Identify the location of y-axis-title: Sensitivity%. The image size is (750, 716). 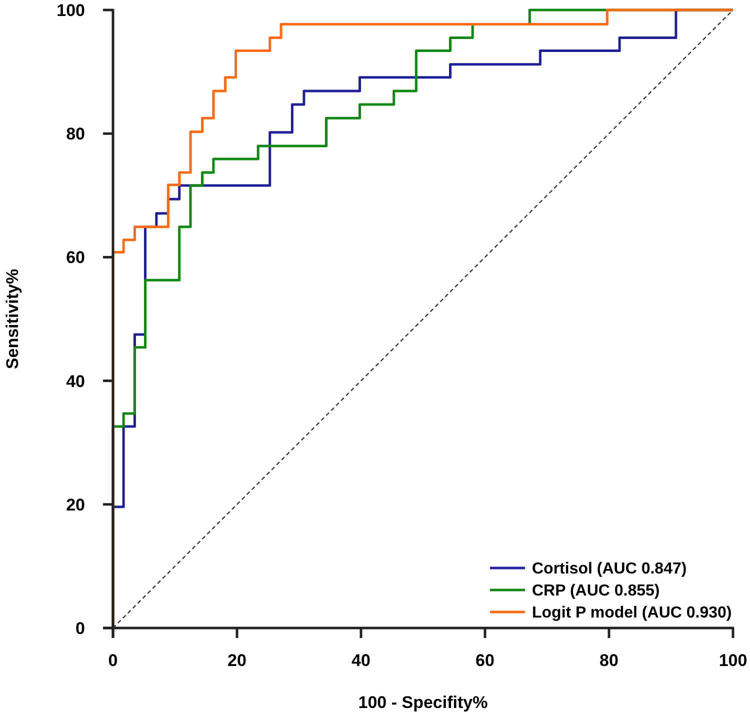
(12, 319).